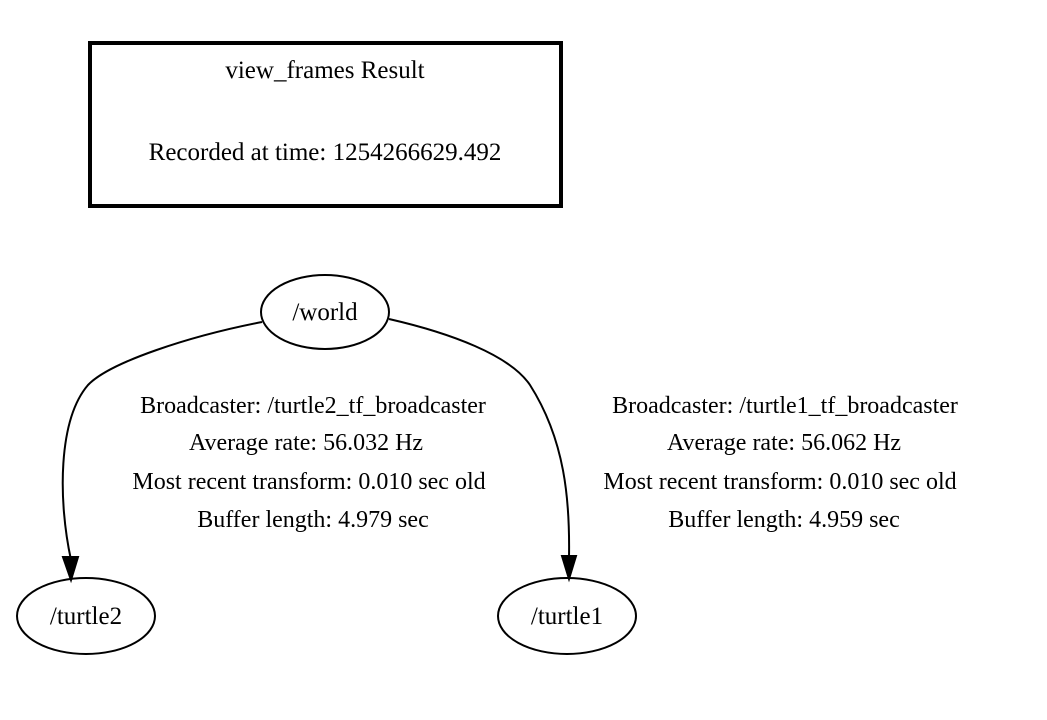 Image resolution: width=1047 pixels, height=720 pixels. I want to click on arrowhead-turtle2, so click(70, 570).